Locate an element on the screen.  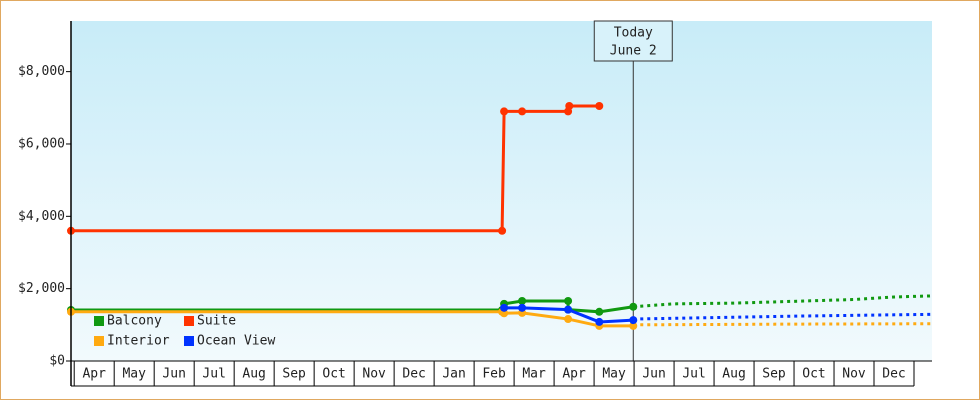
y-tick-label: $0 is located at coordinates (57, 361).